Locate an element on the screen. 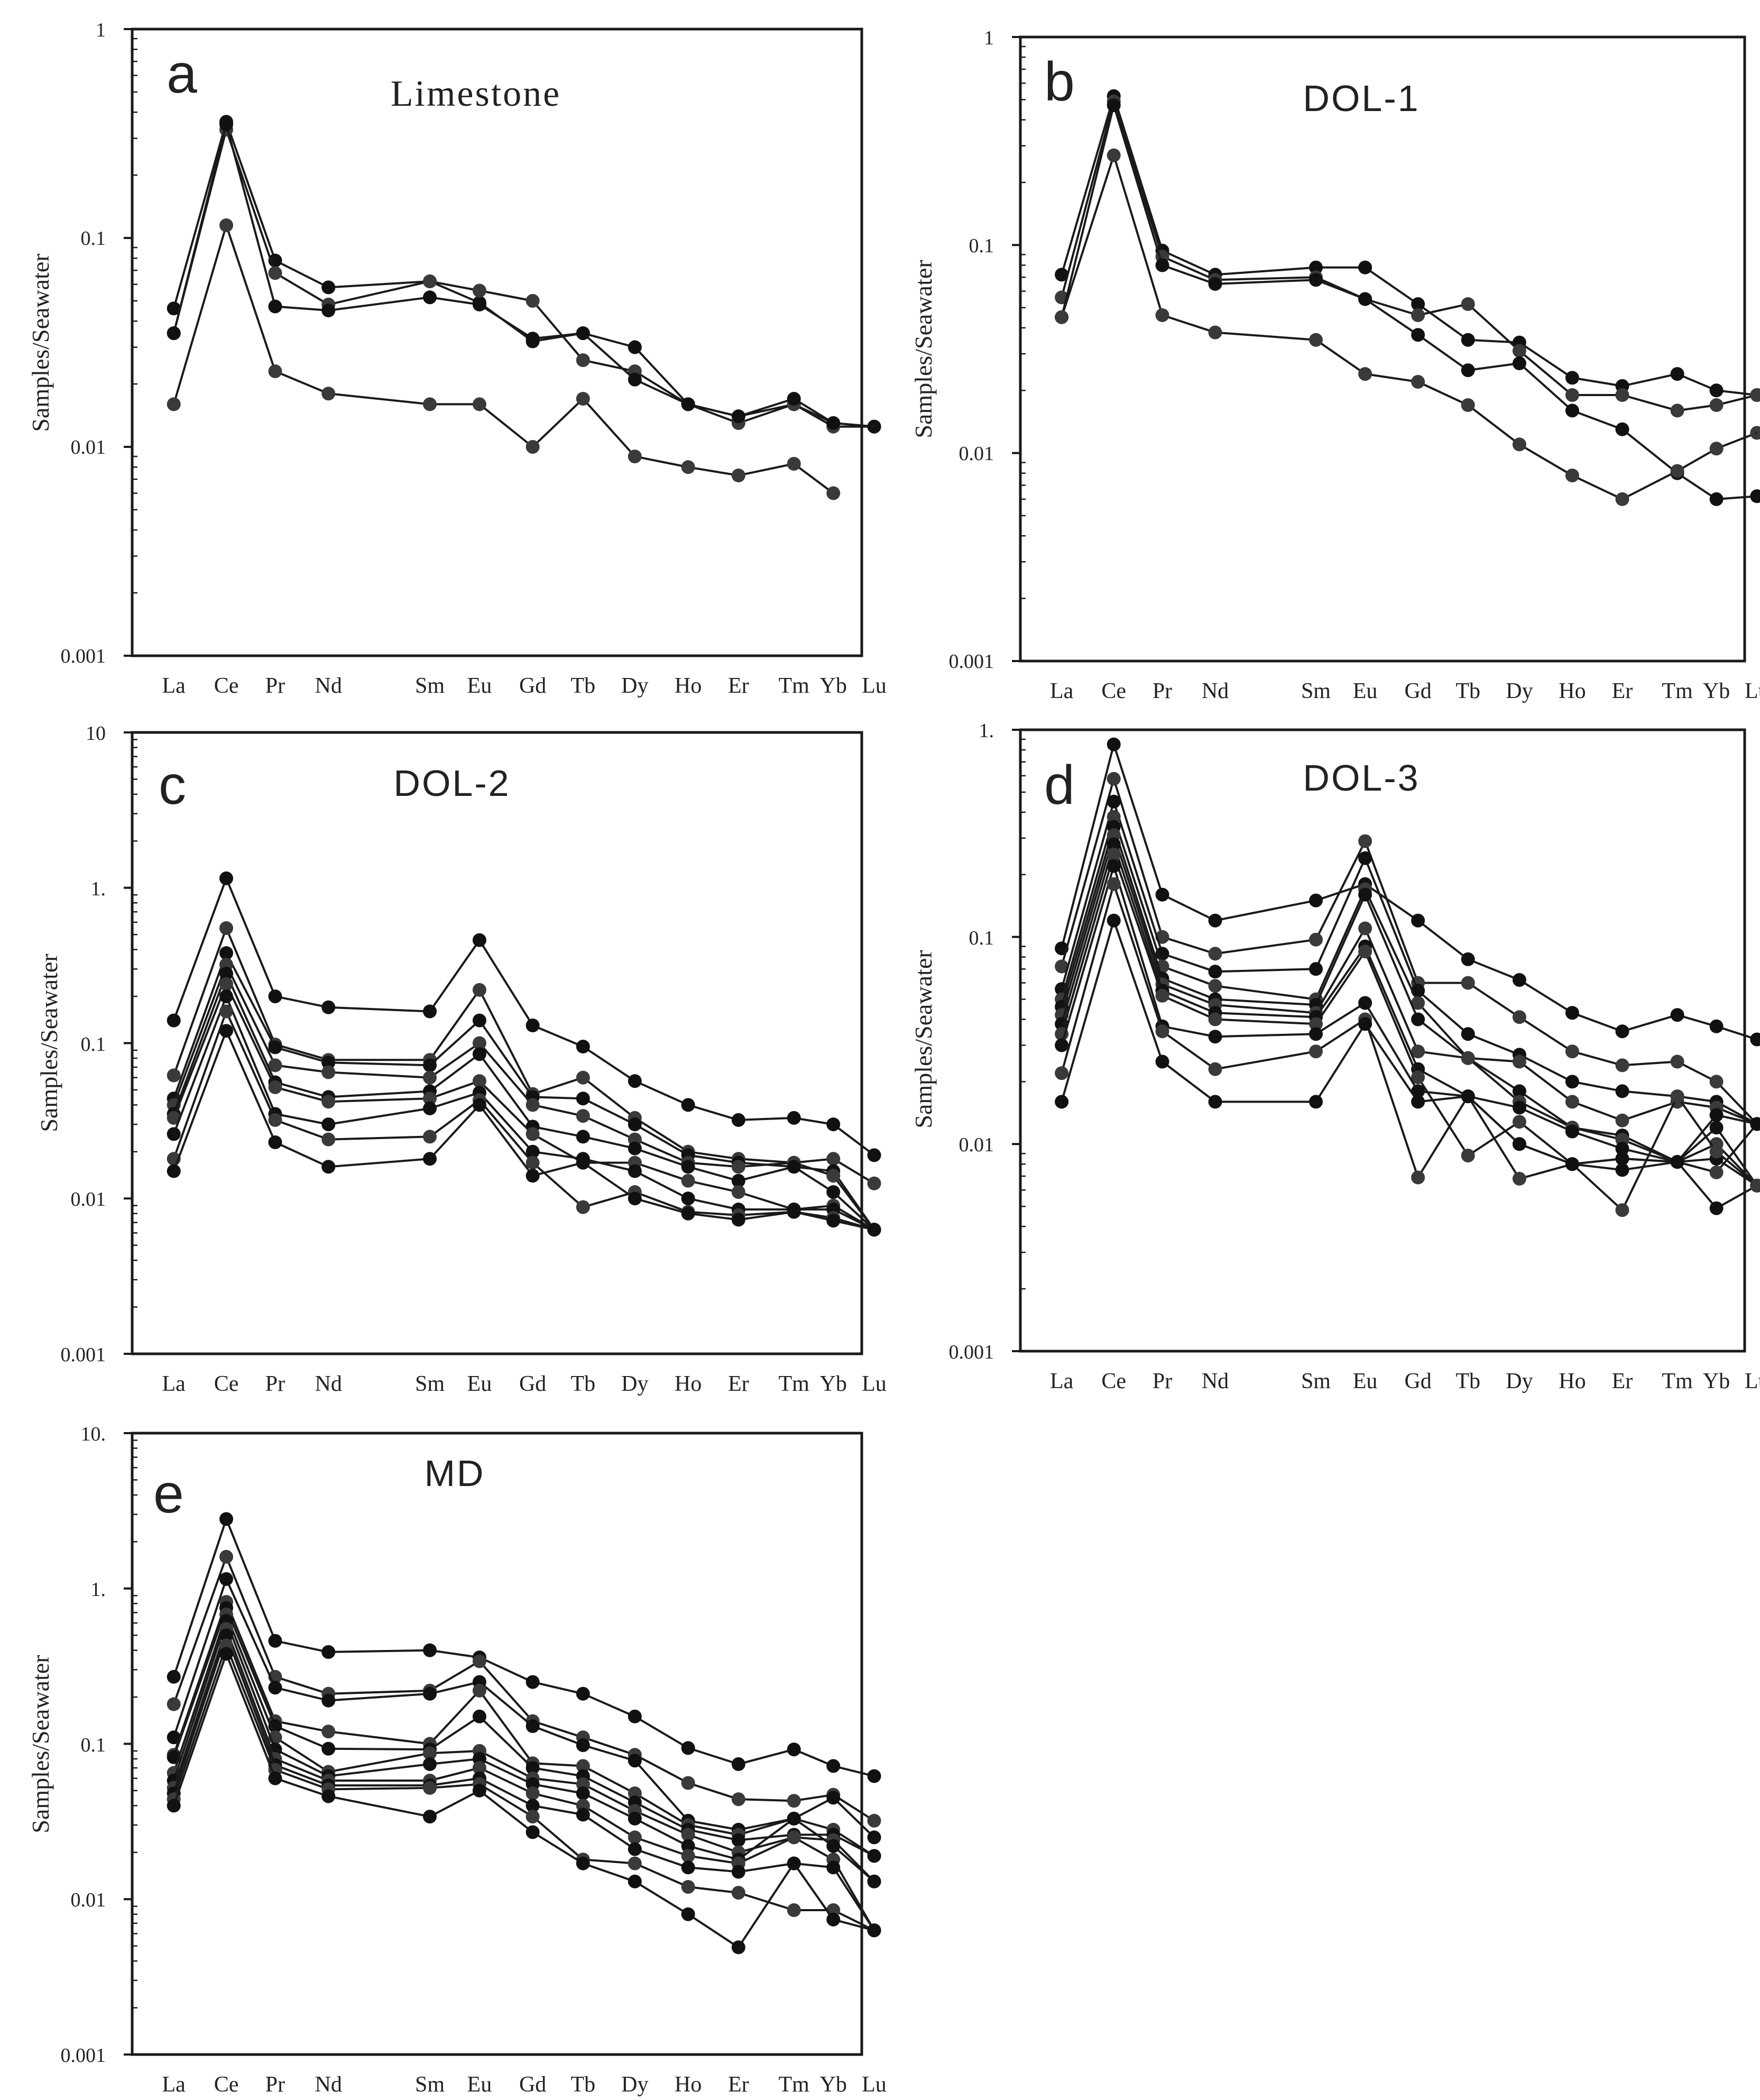  y-tick-label-0.01: 0.01 is located at coordinates (88, 447).